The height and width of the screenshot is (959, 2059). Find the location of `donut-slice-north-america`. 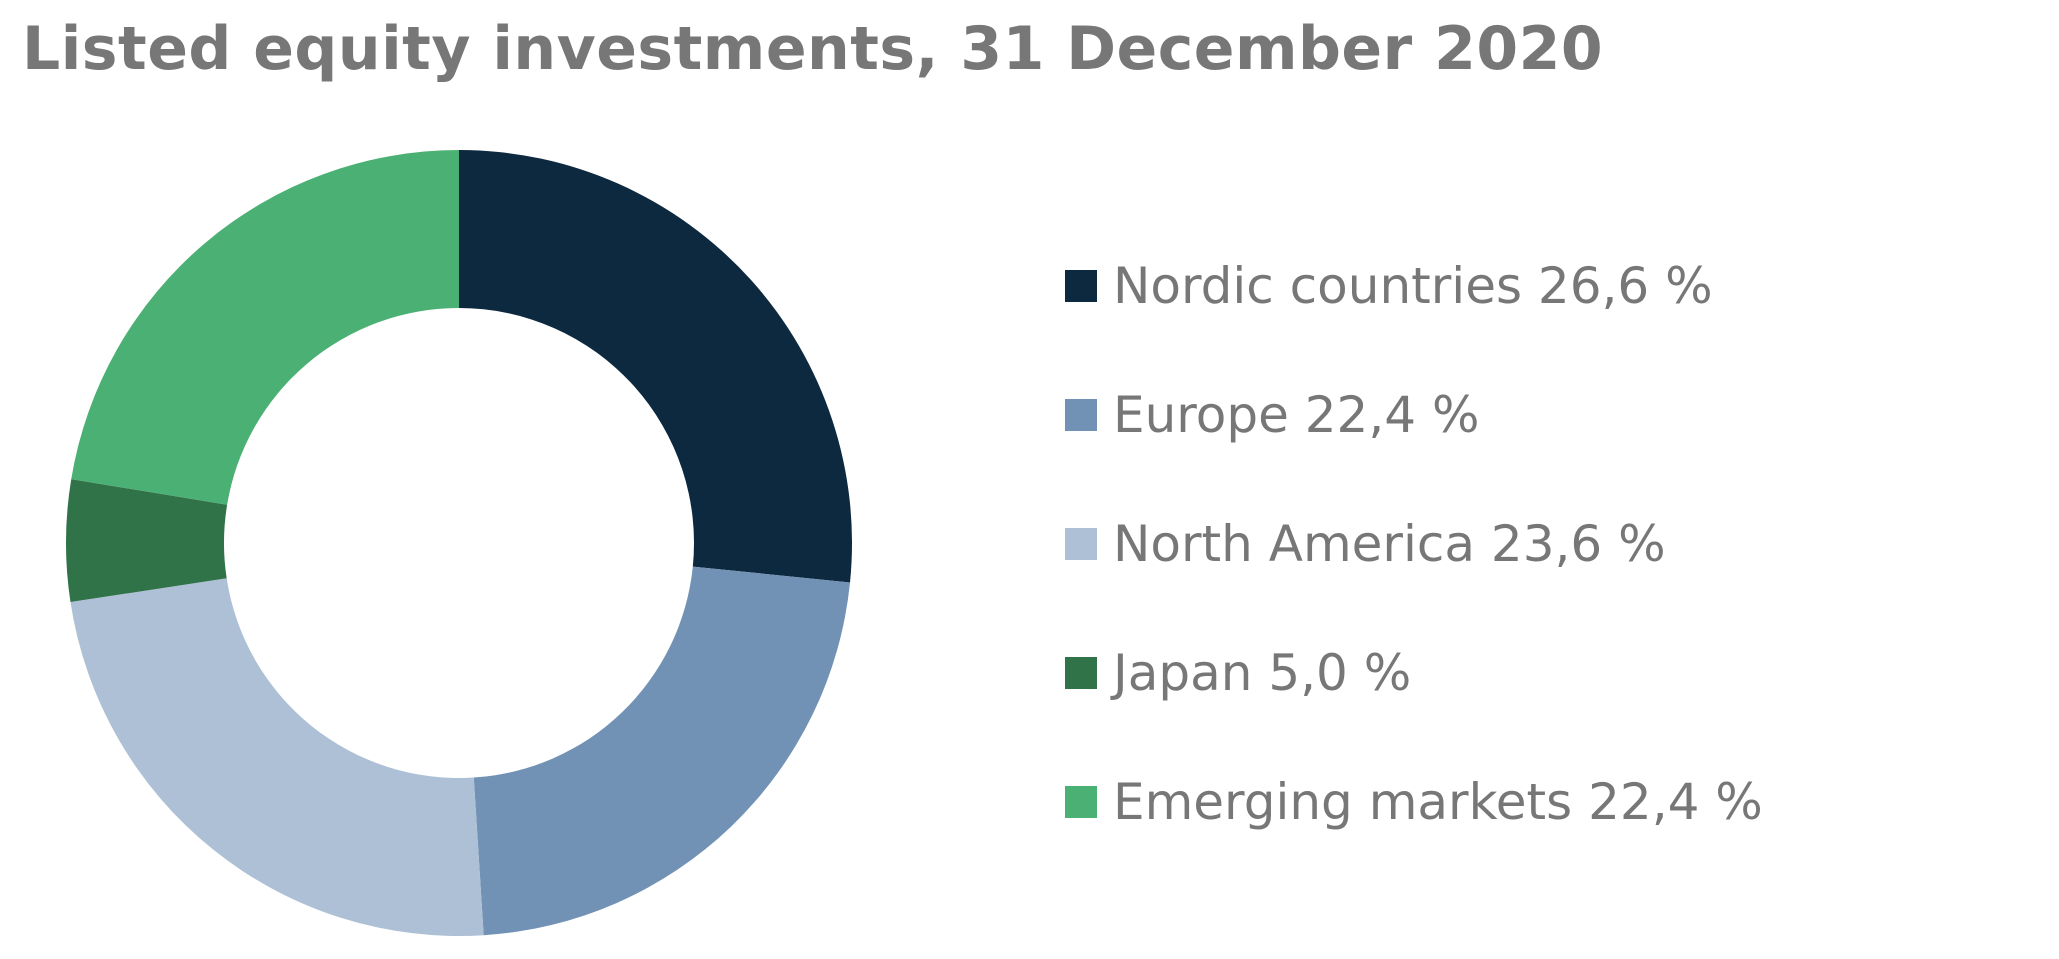

donut-slice-north-america is located at coordinates (277, 757).